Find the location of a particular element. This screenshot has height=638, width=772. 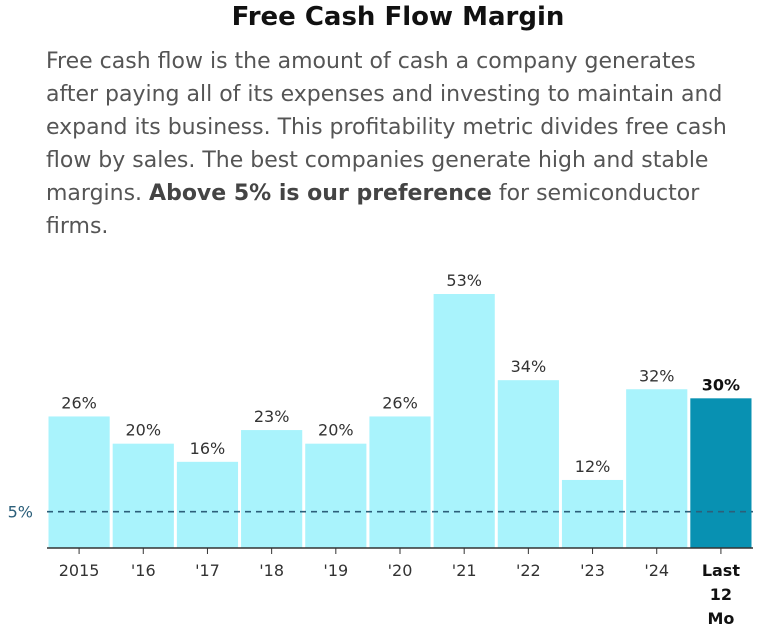

tick-label-line: '23 is located at coordinates (592, 570).